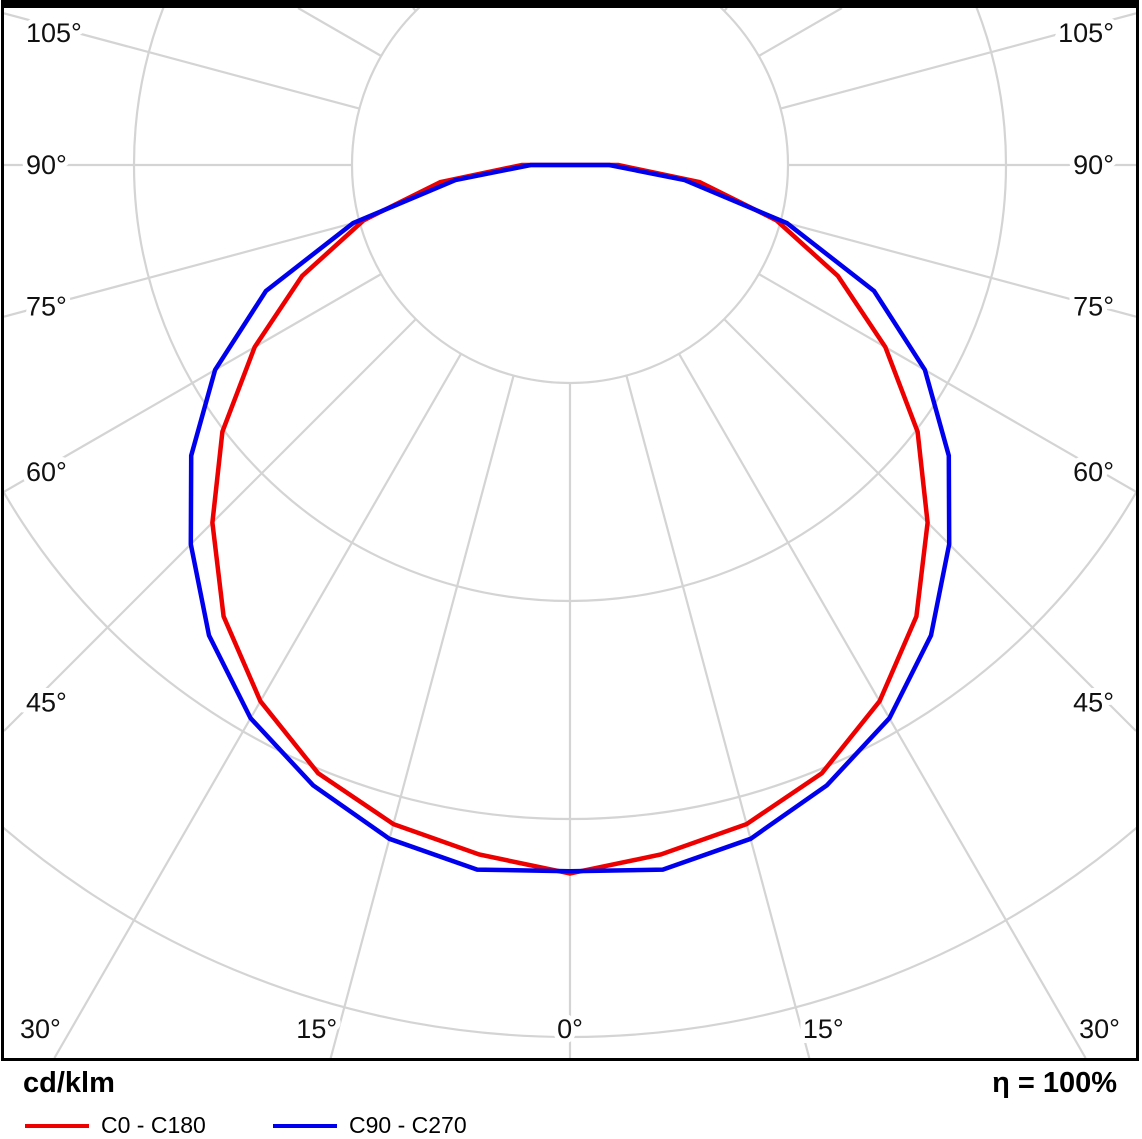  I want to click on legend-label-c0-c180: C0 - C180, so click(153, 1125).